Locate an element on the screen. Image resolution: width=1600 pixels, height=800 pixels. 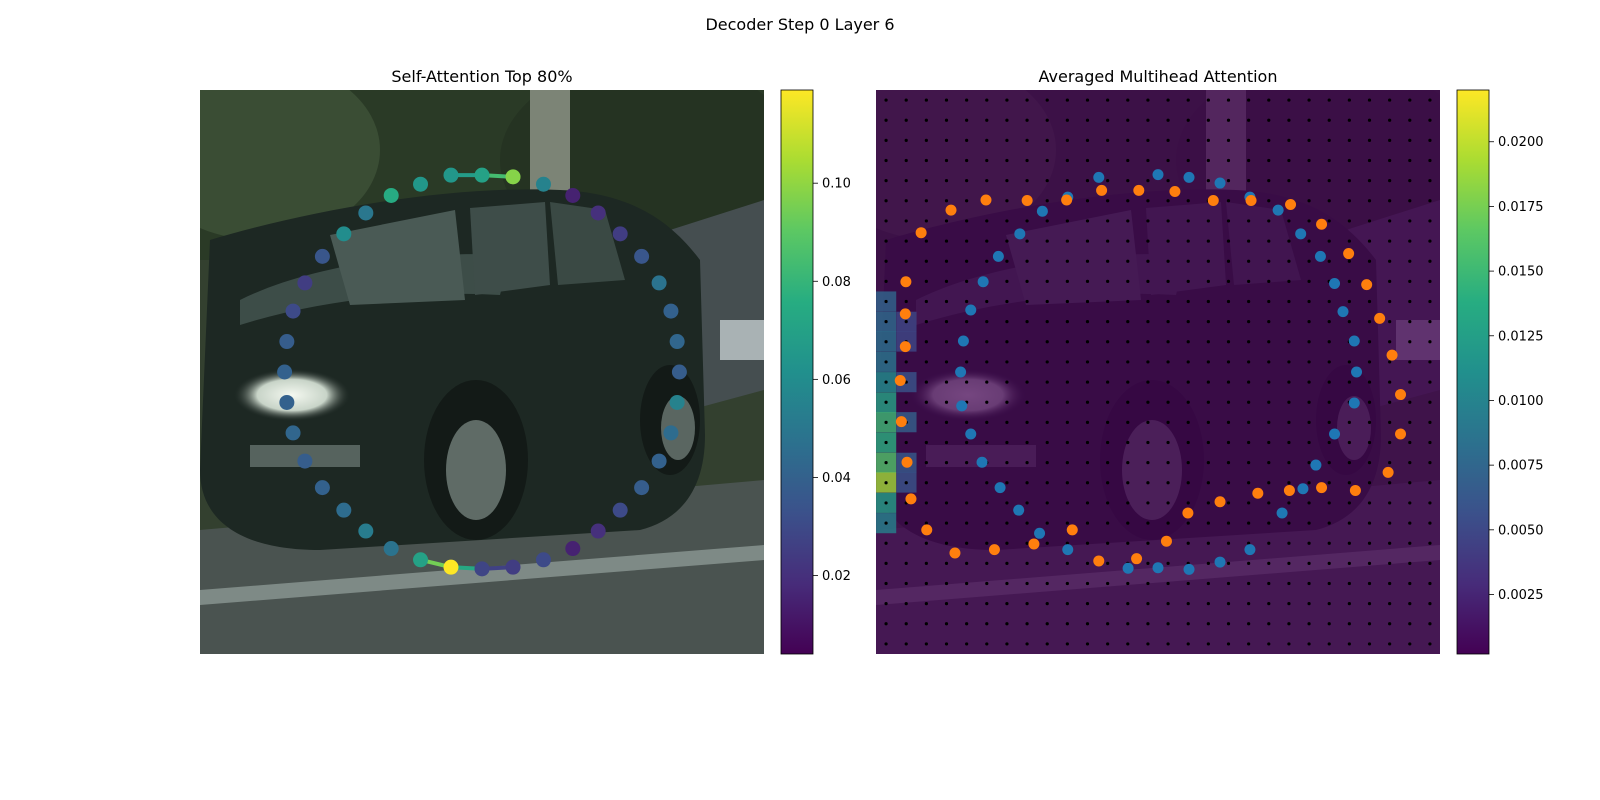
self-attention-points is located at coordinates (482, 372).